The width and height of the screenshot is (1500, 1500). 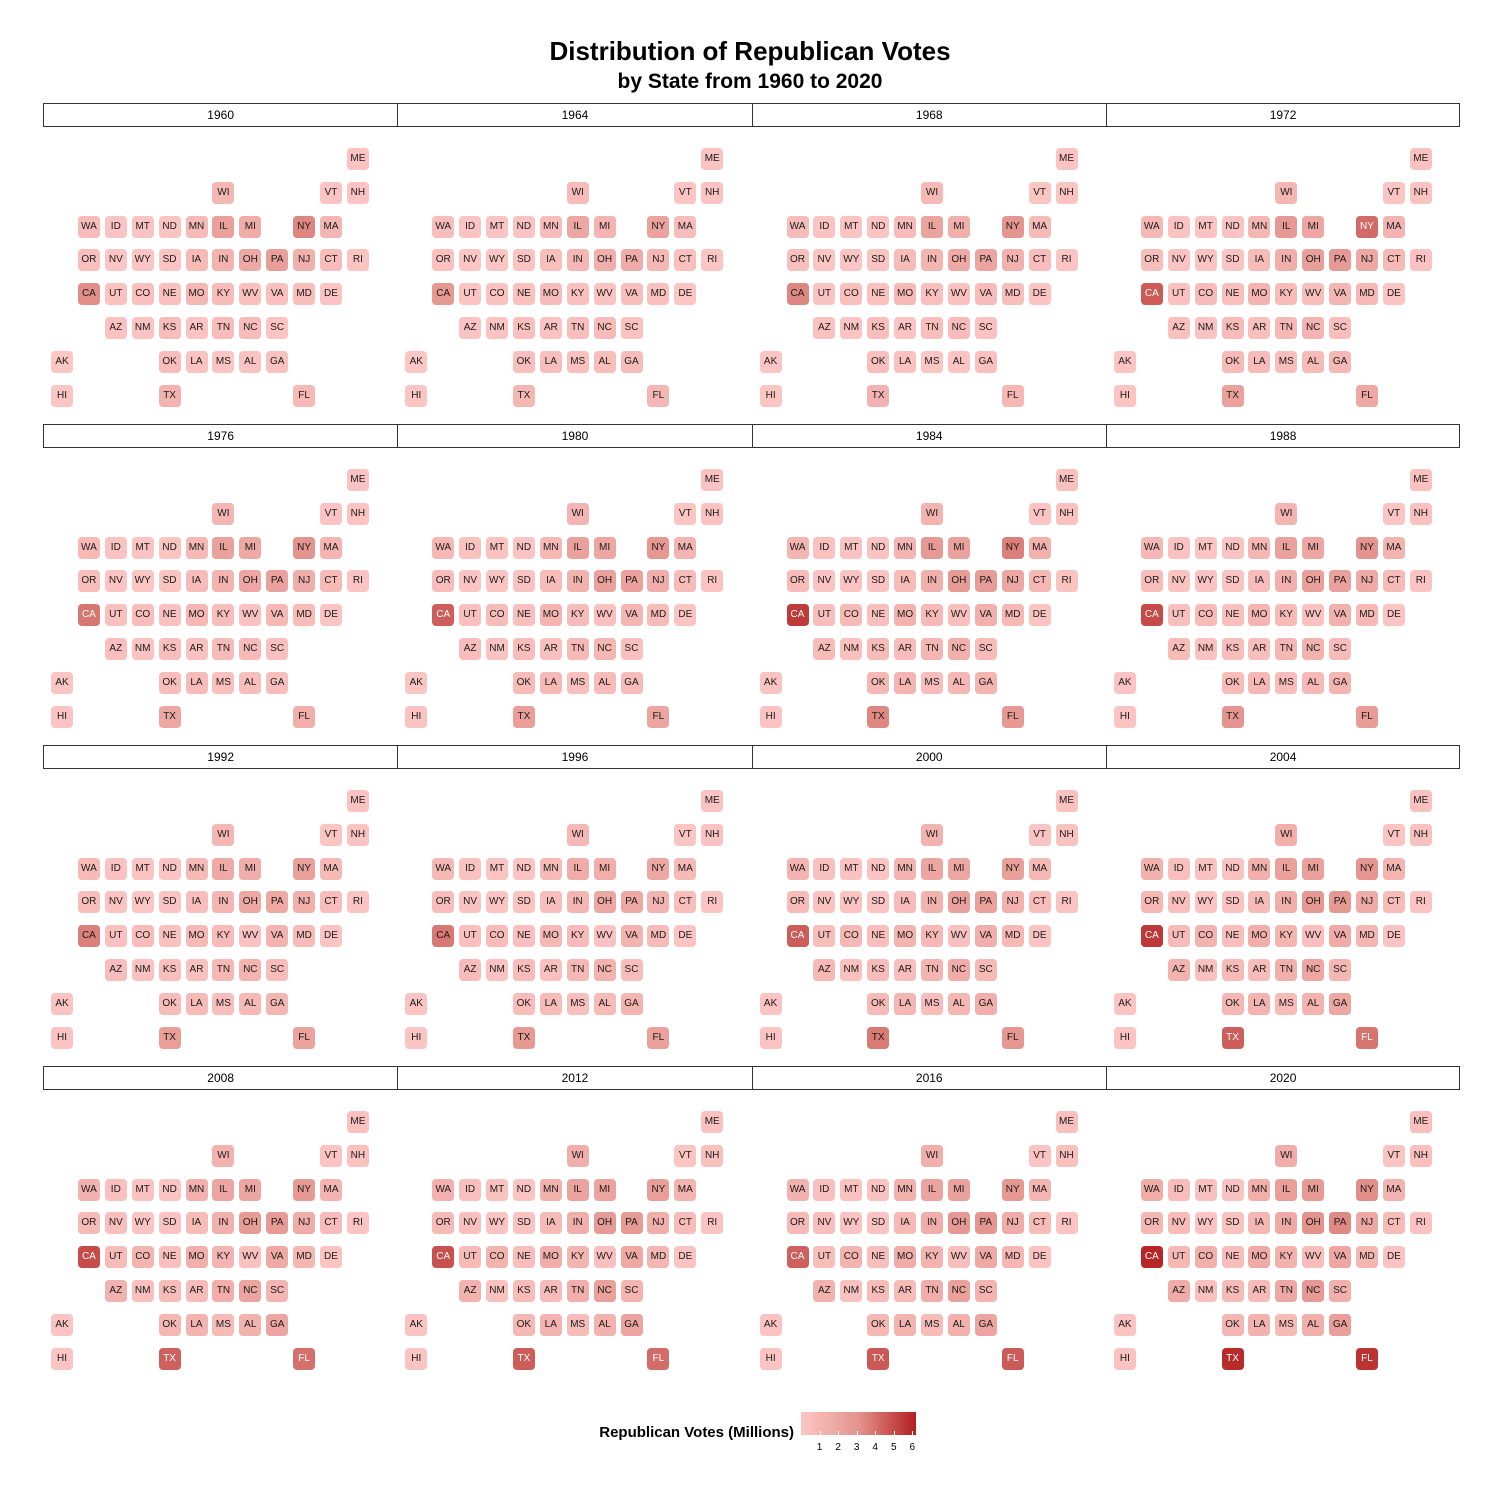 What do you see at coordinates (62, 1037) in the screenshot?
I see `tile-1992-HI: HI` at bounding box center [62, 1037].